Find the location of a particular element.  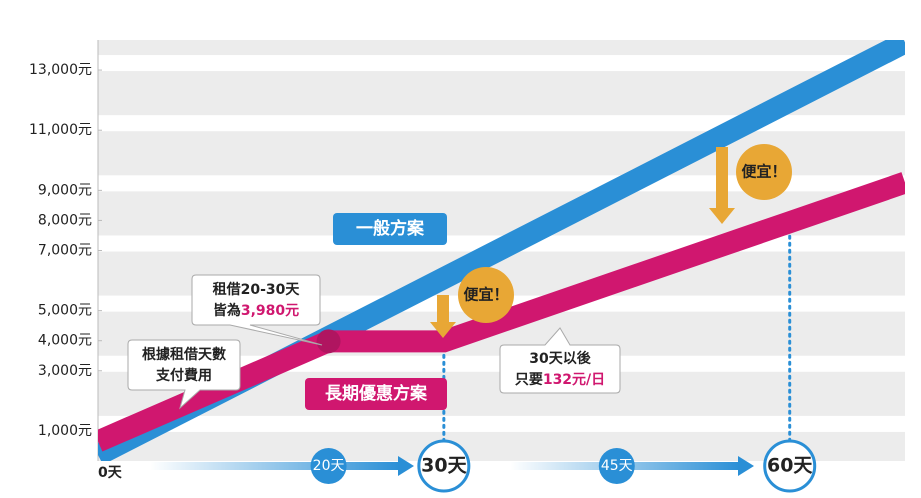

bubble-text: 根據租借天數 is located at coordinates (184, 354).